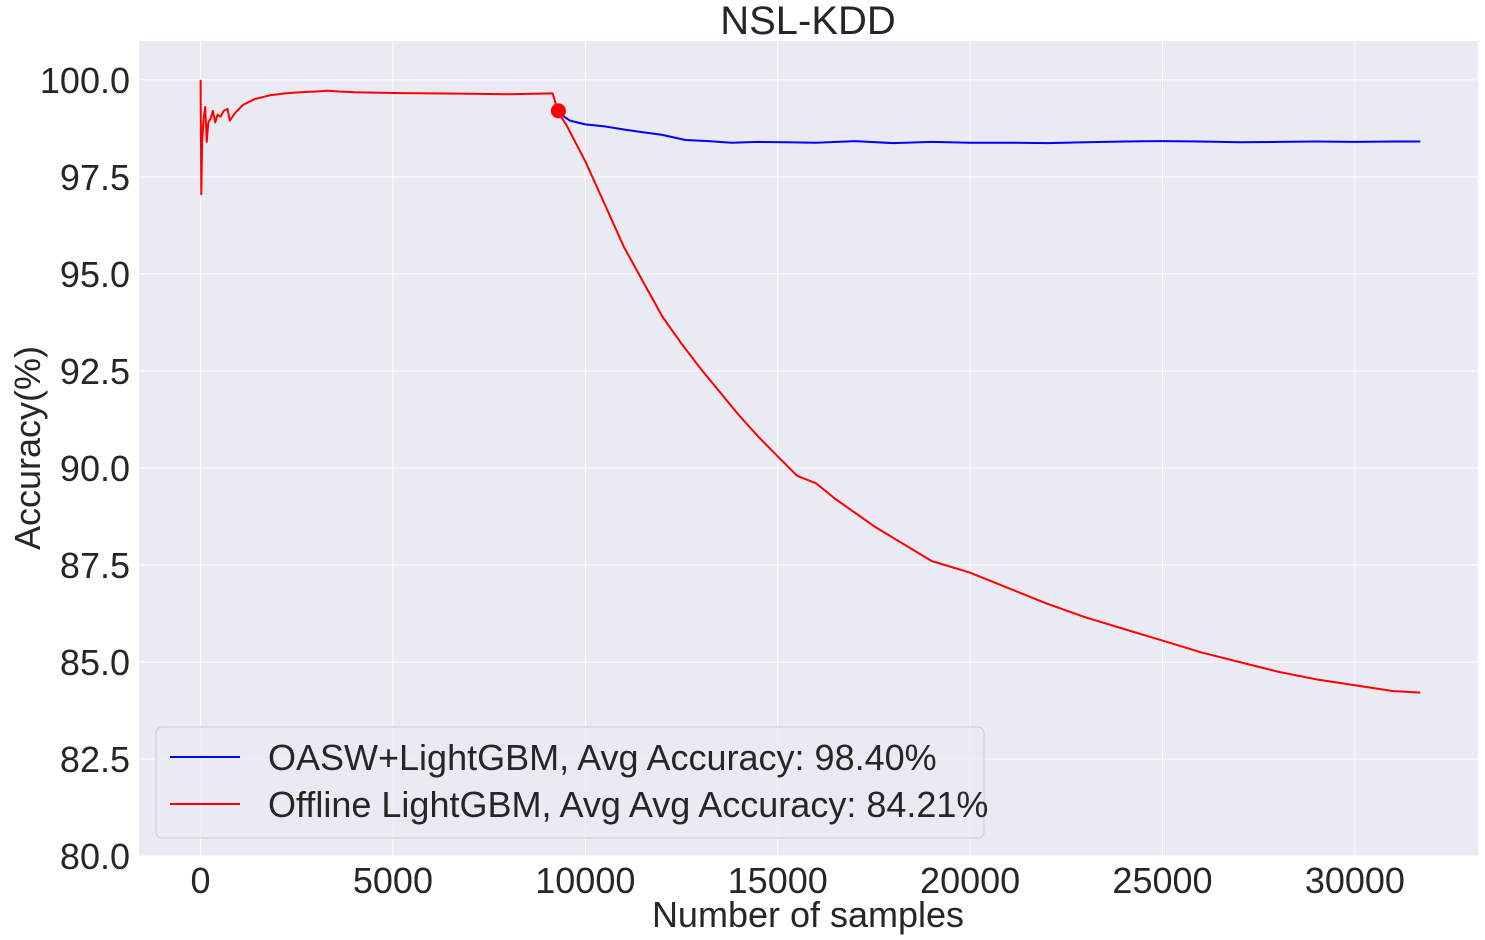 The height and width of the screenshot is (940, 1485). I want to click on y-tick-label: 97.5, so click(95, 177).